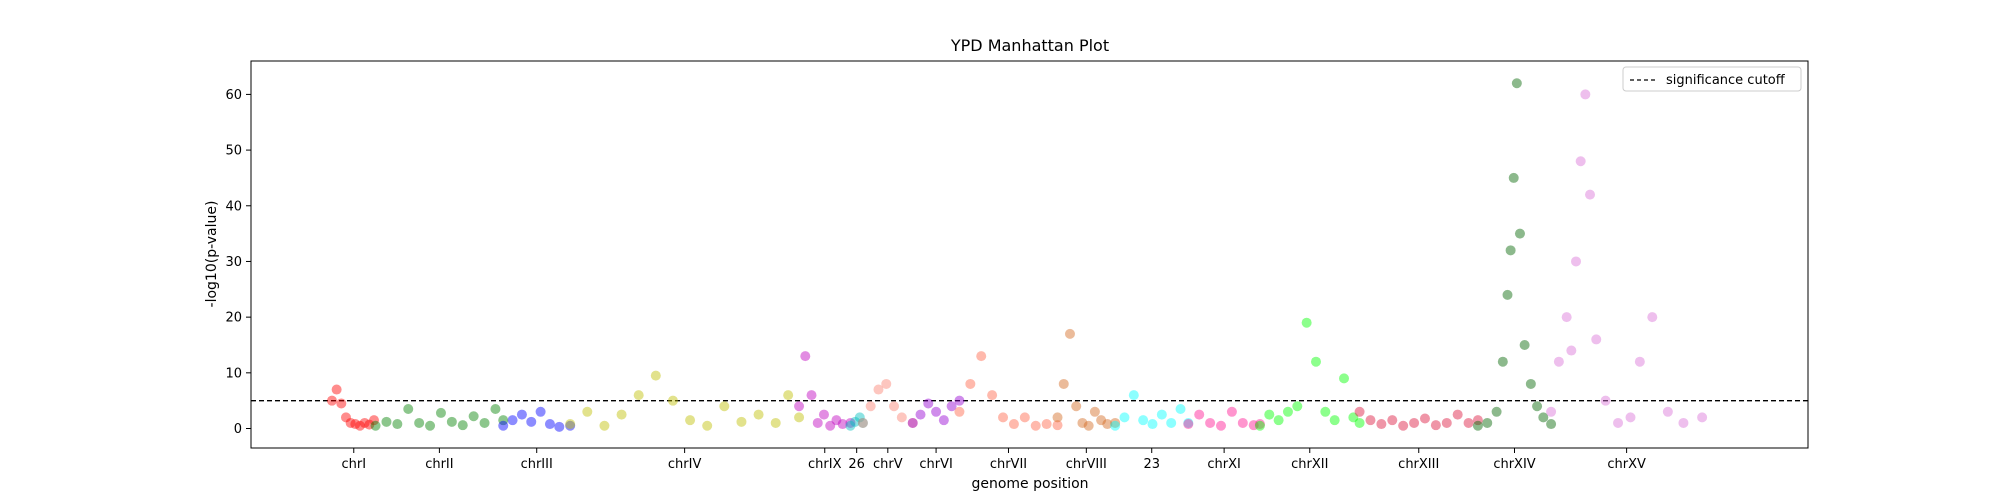 Image resolution: width=2000 pixels, height=500 pixels. I want to click on legend: significance cutoff, so click(1712, 79).